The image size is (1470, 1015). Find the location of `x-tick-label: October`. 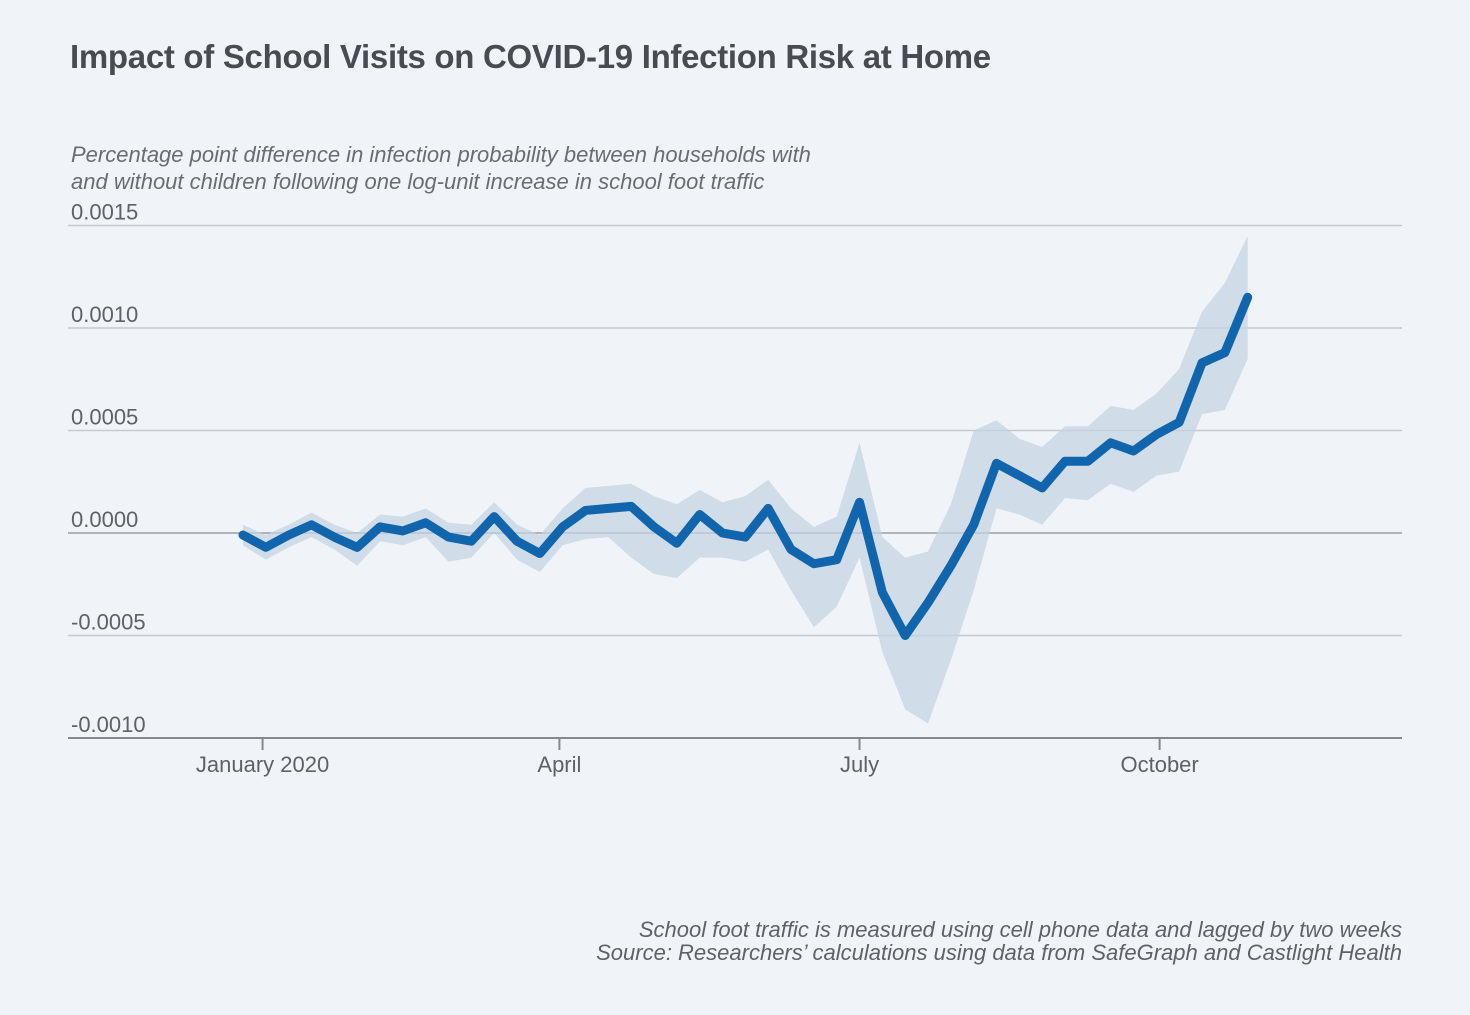

x-tick-label: October is located at coordinates (1159, 764).